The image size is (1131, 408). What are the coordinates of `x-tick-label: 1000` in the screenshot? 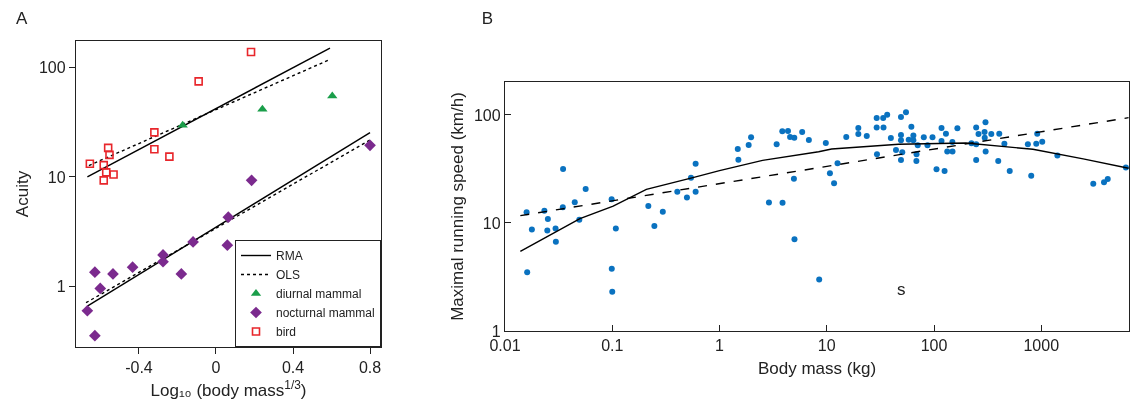 It's located at (1041, 346).